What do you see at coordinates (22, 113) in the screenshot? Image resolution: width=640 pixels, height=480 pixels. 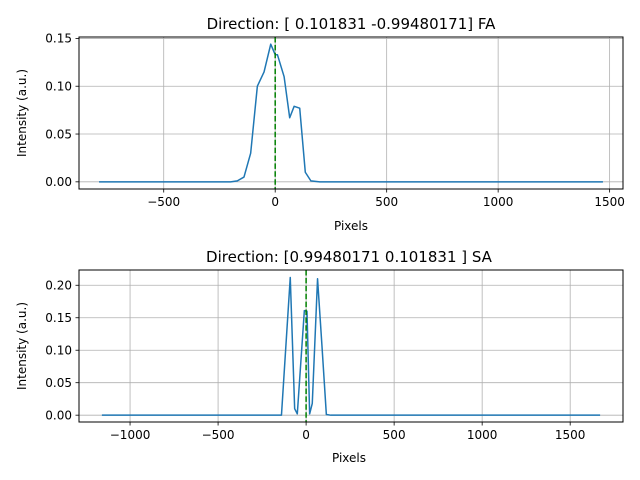 I see `y-axis-label-top: Intensity (a.u.)` at bounding box center [22, 113].